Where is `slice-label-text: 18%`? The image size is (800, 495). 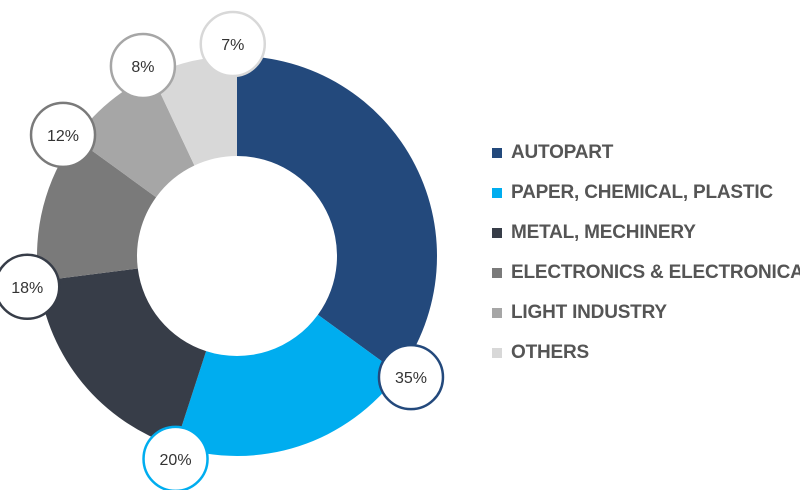
slice-label-text: 18% is located at coordinates (27, 288).